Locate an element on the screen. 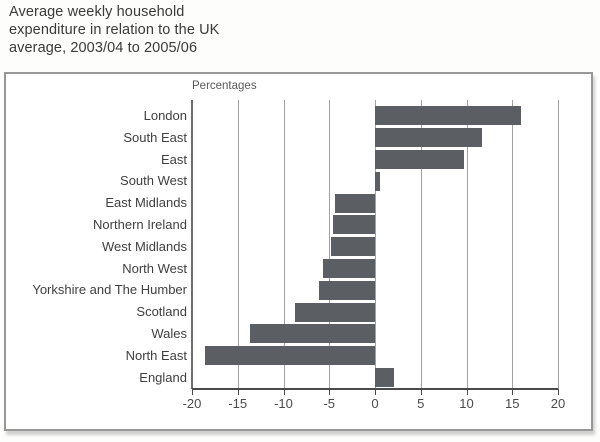  category-label: North West is located at coordinates (154, 268).